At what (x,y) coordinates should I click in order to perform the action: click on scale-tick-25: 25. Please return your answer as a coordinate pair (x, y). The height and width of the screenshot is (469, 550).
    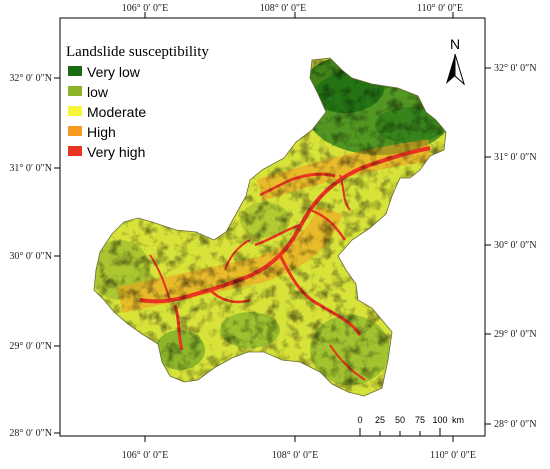
    Looking at the image, I should click on (380, 420).